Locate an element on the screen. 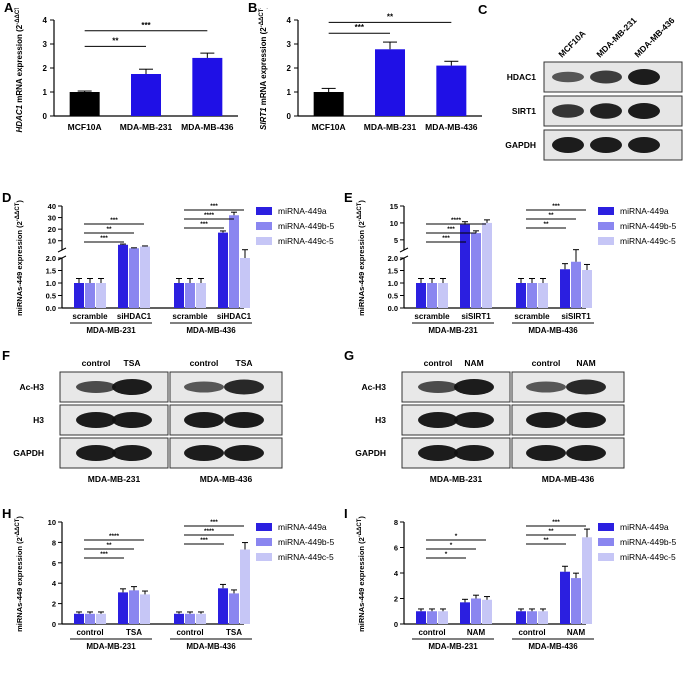 The image size is (685, 674). significance-label: * is located at coordinates (446, 554).